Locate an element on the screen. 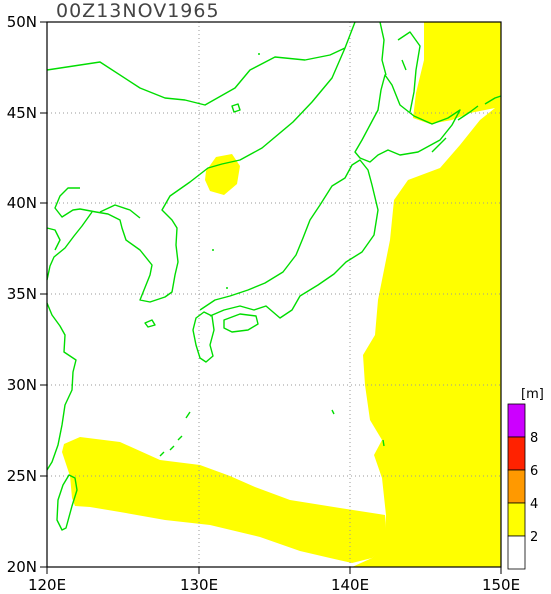 The height and width of the screenshot is (594, 551). colorbar-unit-label: [m] is located at coordinates (532, 394).